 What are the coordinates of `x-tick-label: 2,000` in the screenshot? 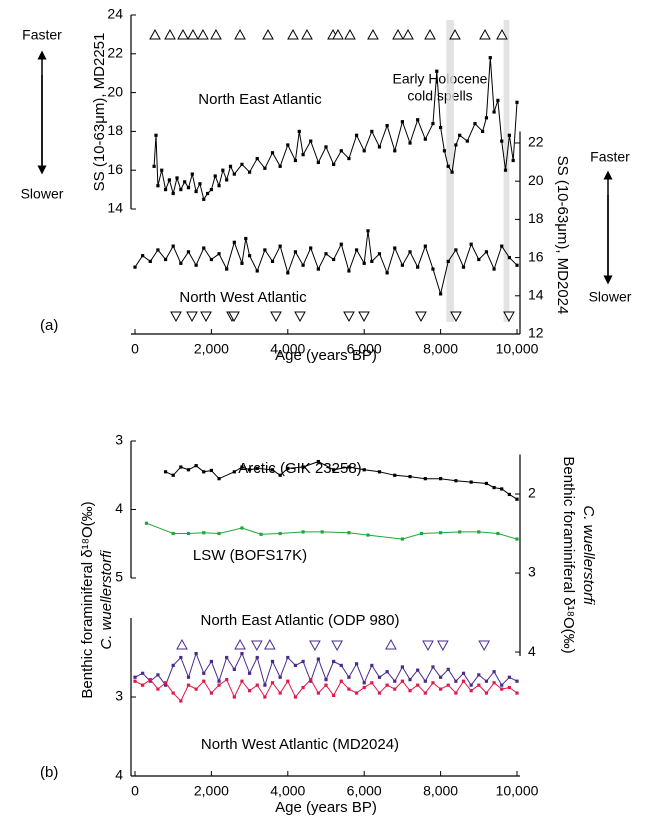 It's located at (211, 791).